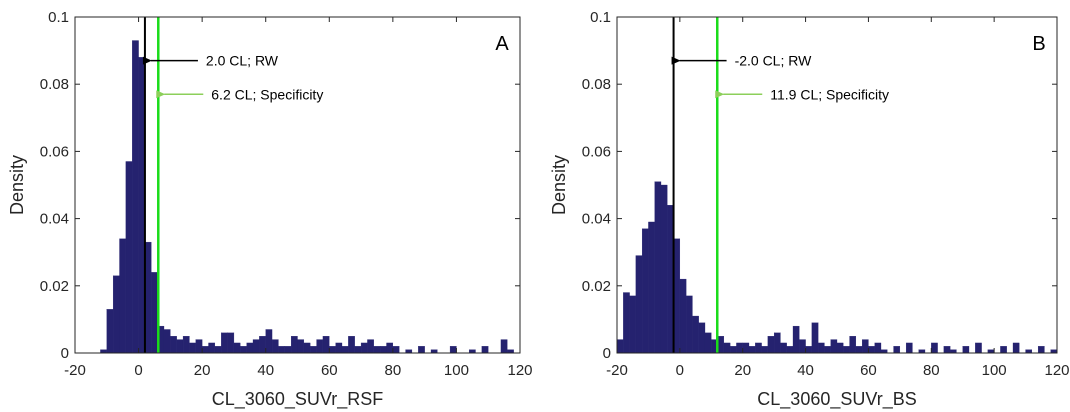  I want to click on panel-a-x-tick-label: -20, so click(75, 370).